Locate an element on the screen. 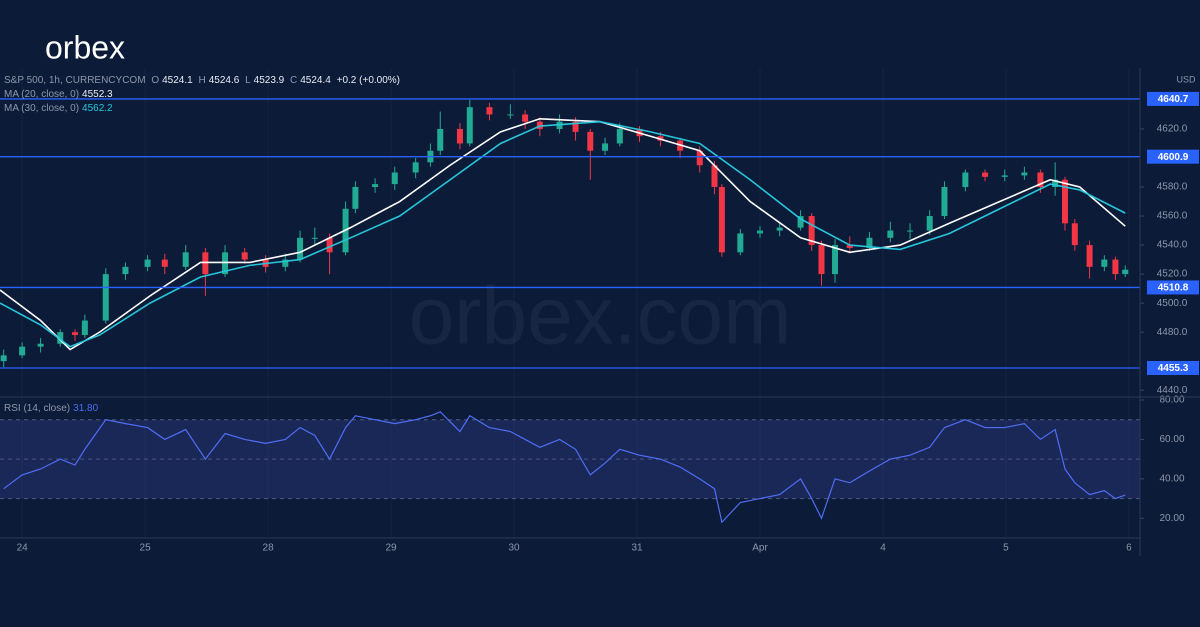 The width and height of the screenshot is (1200, 627). legend-name: RSI (14, close) is located at coordinates (37, 408).